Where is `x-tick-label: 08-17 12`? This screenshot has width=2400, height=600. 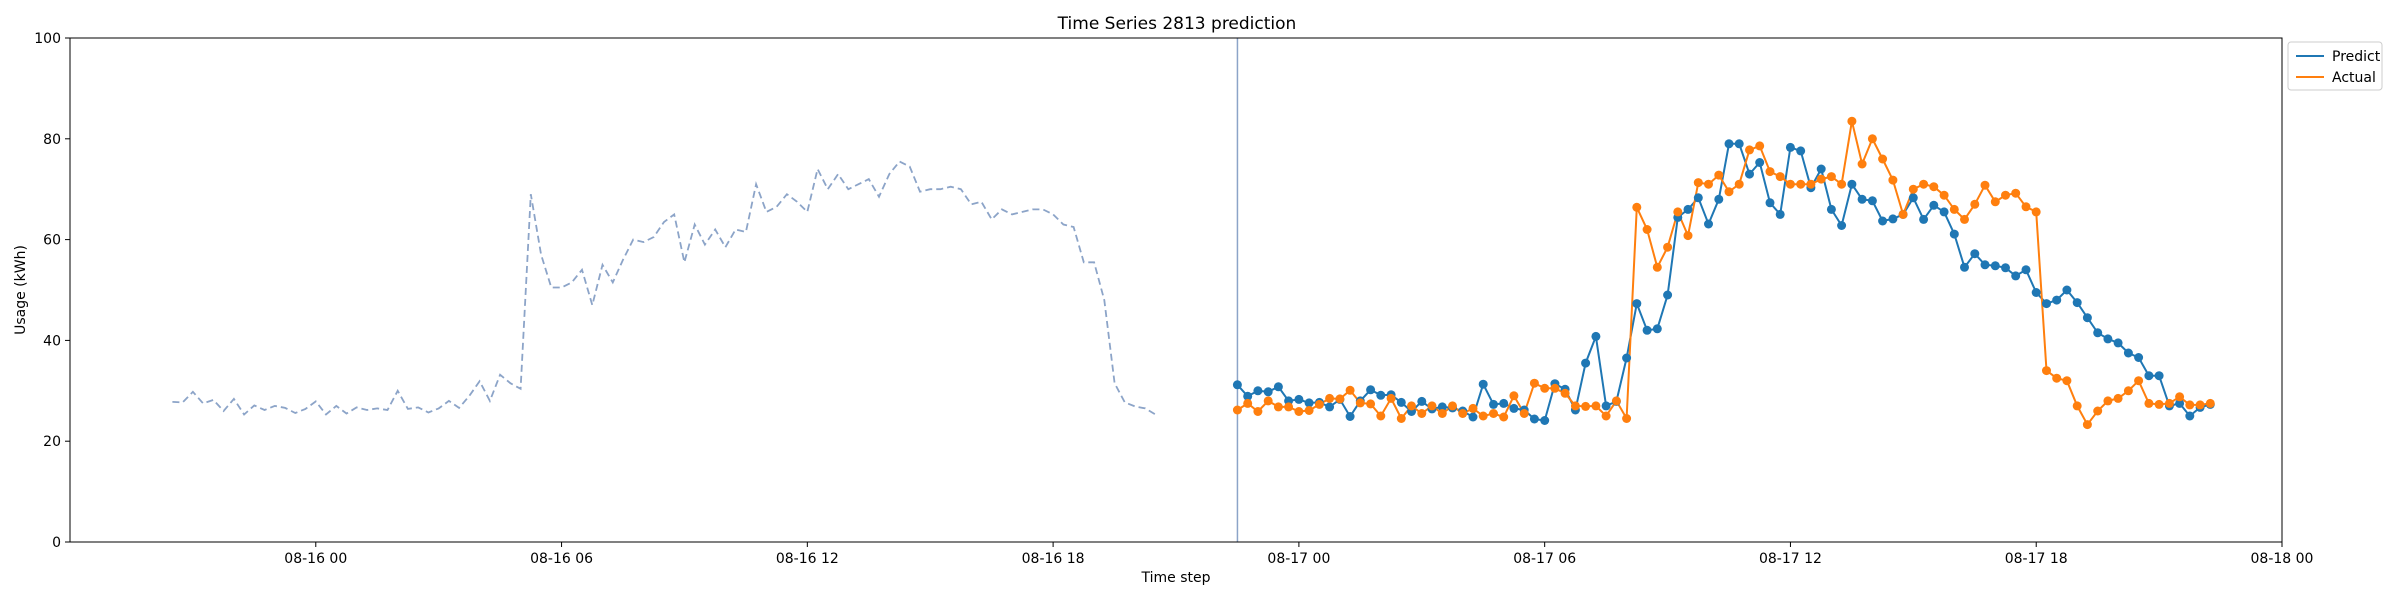
x-tick-label: 08-17 12 is located at coordinates (1790, 559).